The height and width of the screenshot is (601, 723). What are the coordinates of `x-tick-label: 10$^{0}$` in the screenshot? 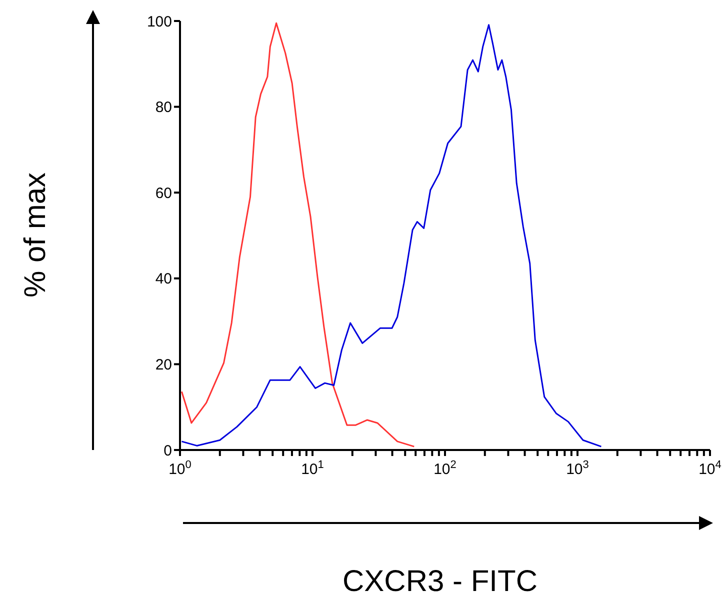 It's located at (180, 468).